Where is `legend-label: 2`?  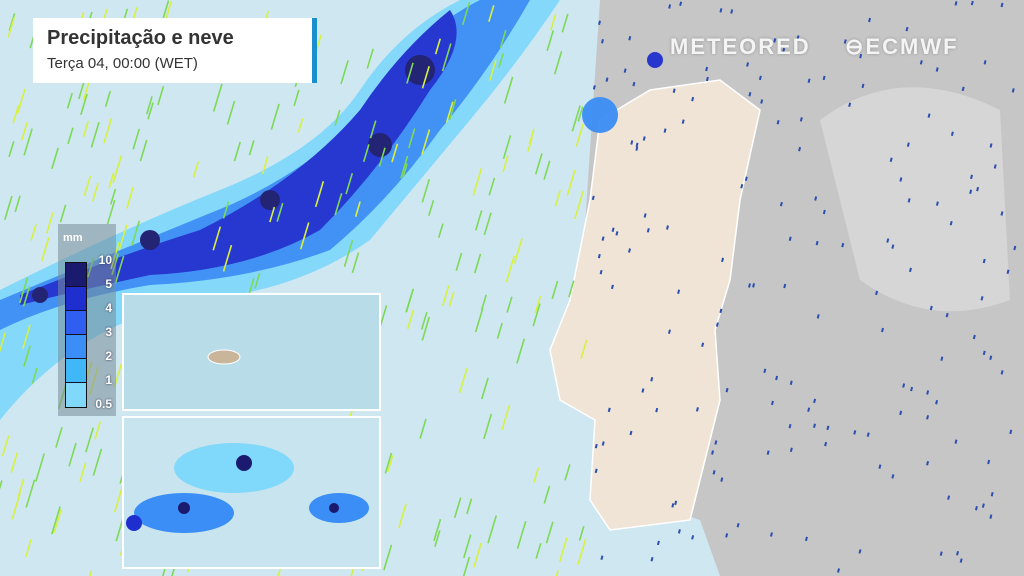
legend-label: 2 is located at coordinates (108, 356).